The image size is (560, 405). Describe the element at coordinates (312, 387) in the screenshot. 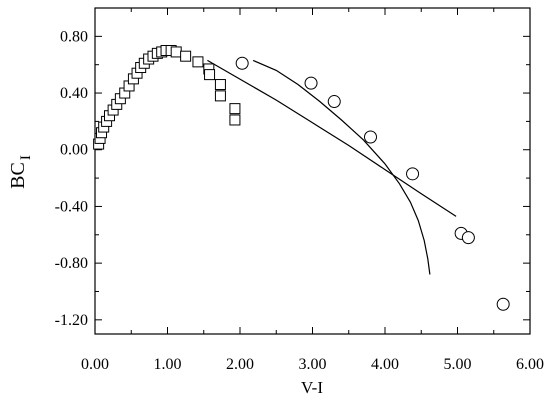

I see `x-axis-label: V-I` at that location.